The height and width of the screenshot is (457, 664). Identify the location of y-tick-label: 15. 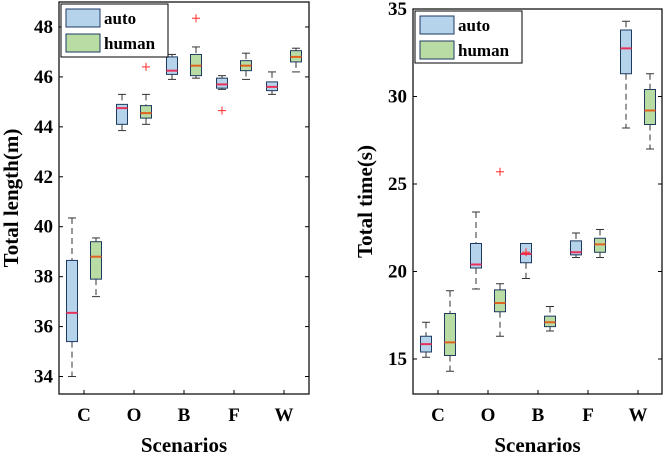
(397, 359).